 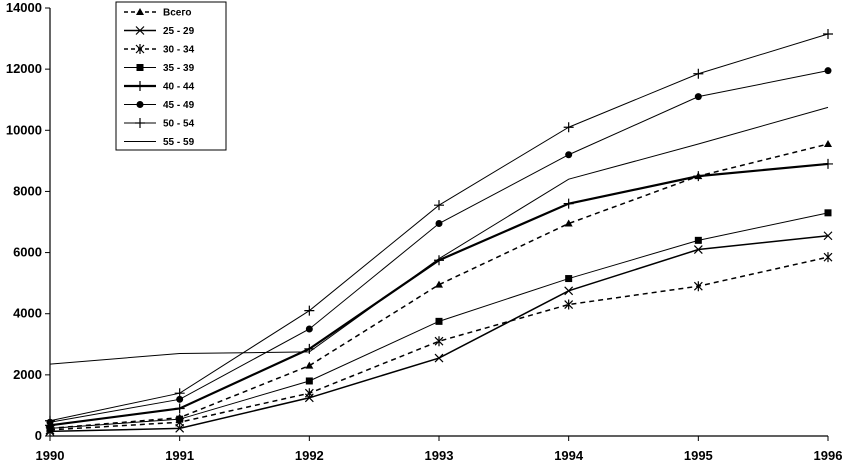 I want to click on y-tick-label: 8000, so click(x=27, y=190).